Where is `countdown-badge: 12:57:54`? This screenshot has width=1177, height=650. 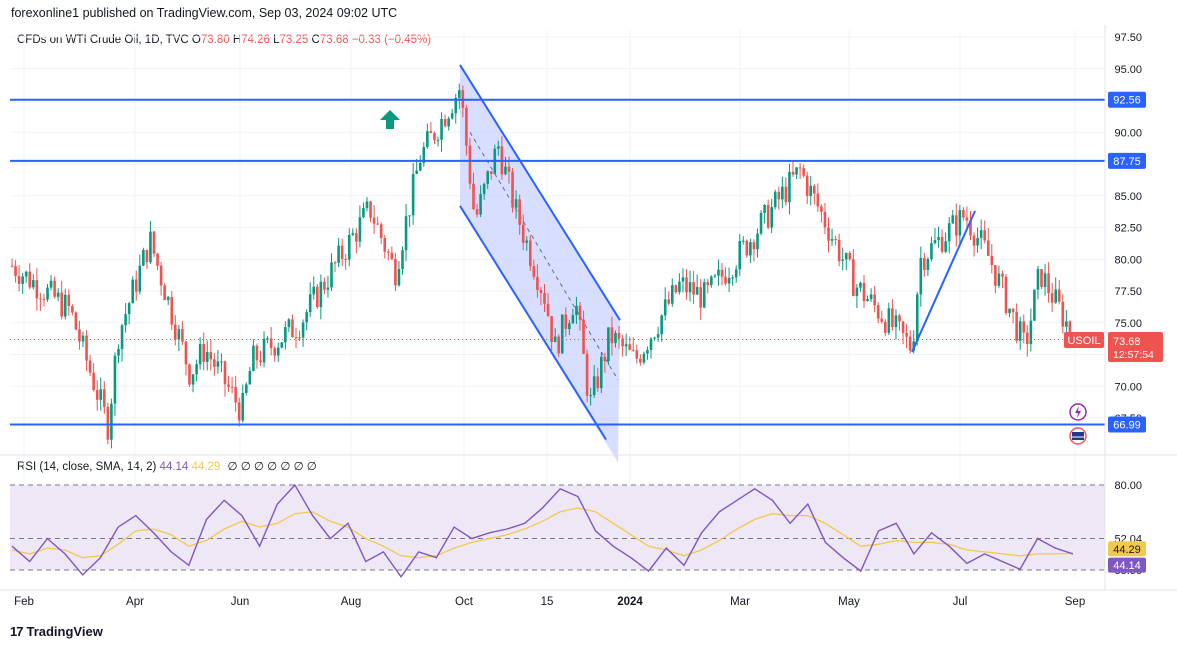 countdown-badge: 12:57:54 is located at coordinates (1133, 355).